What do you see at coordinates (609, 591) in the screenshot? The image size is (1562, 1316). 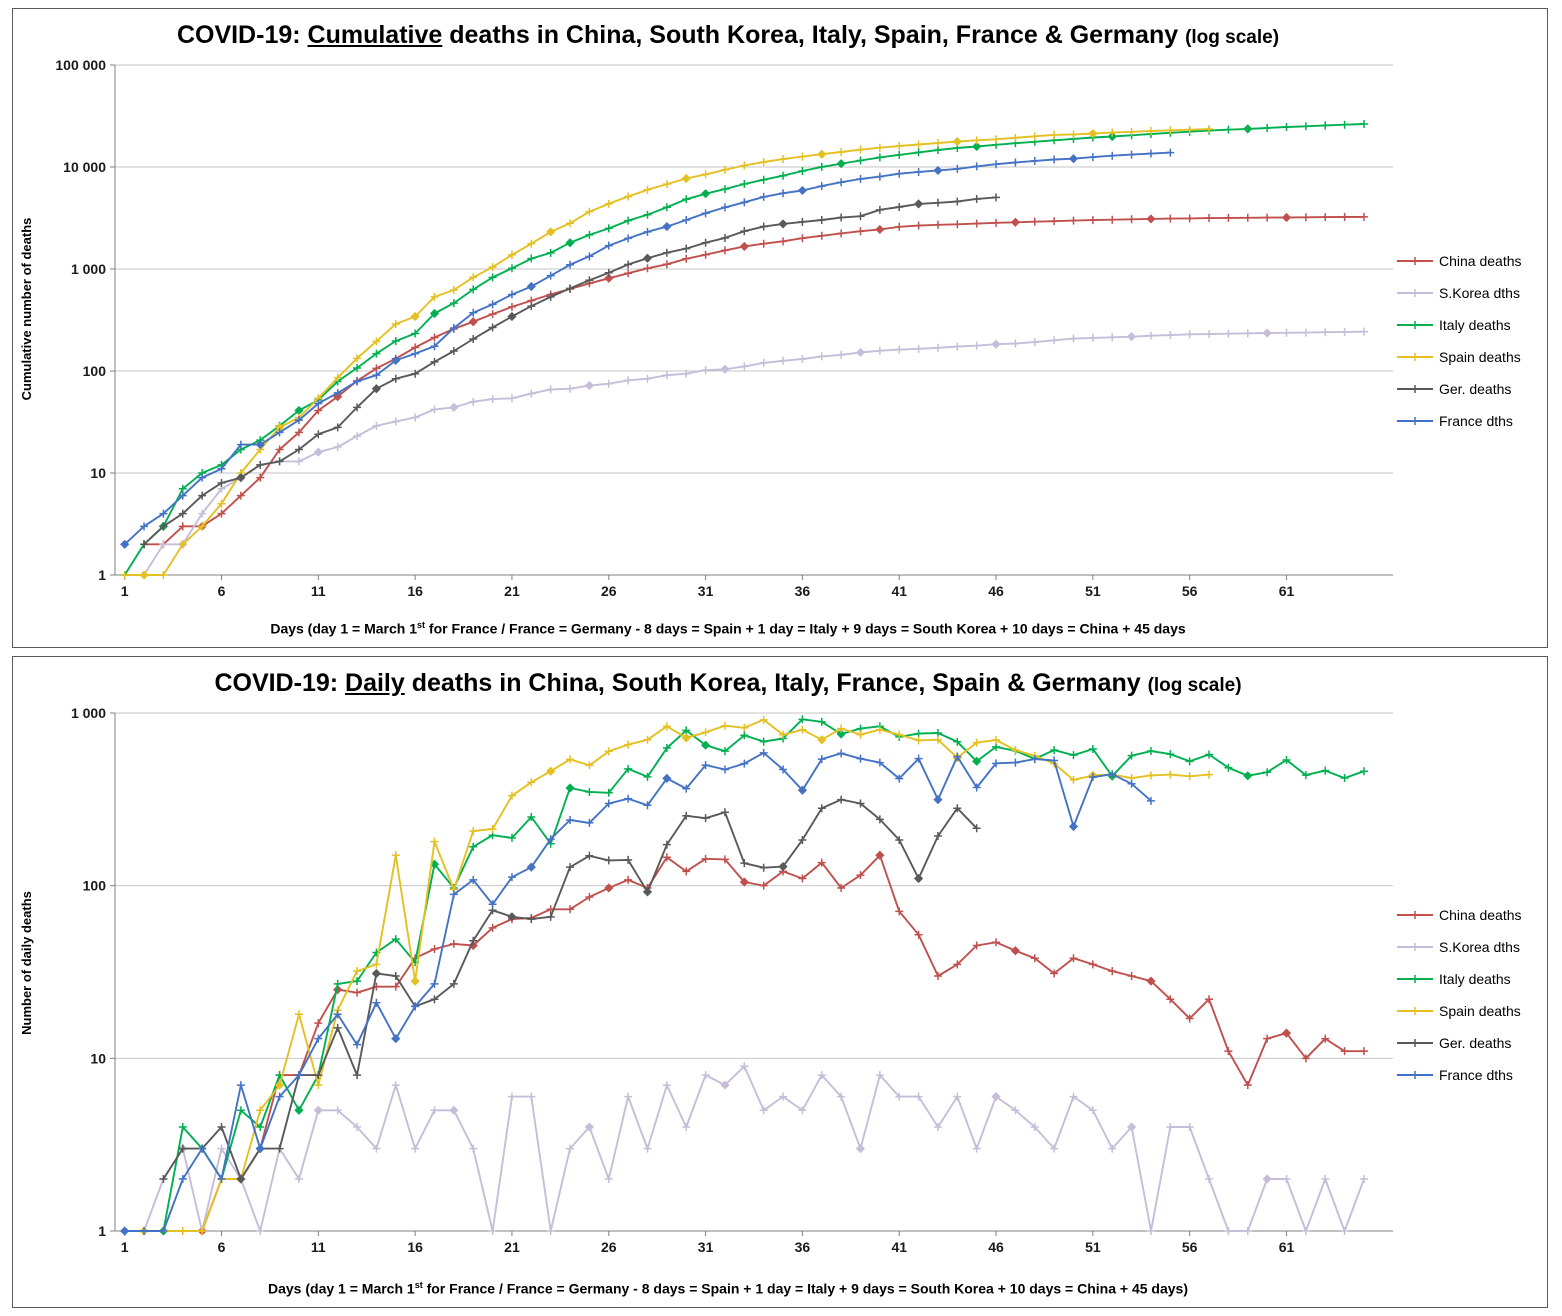 I see `x-tick-label: 26` at bounding box center [609, 591].